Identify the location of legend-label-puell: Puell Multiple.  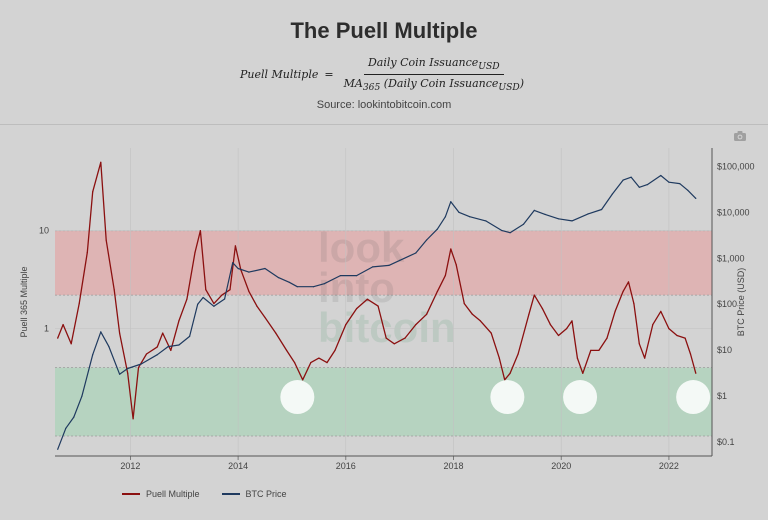
(173, 494).